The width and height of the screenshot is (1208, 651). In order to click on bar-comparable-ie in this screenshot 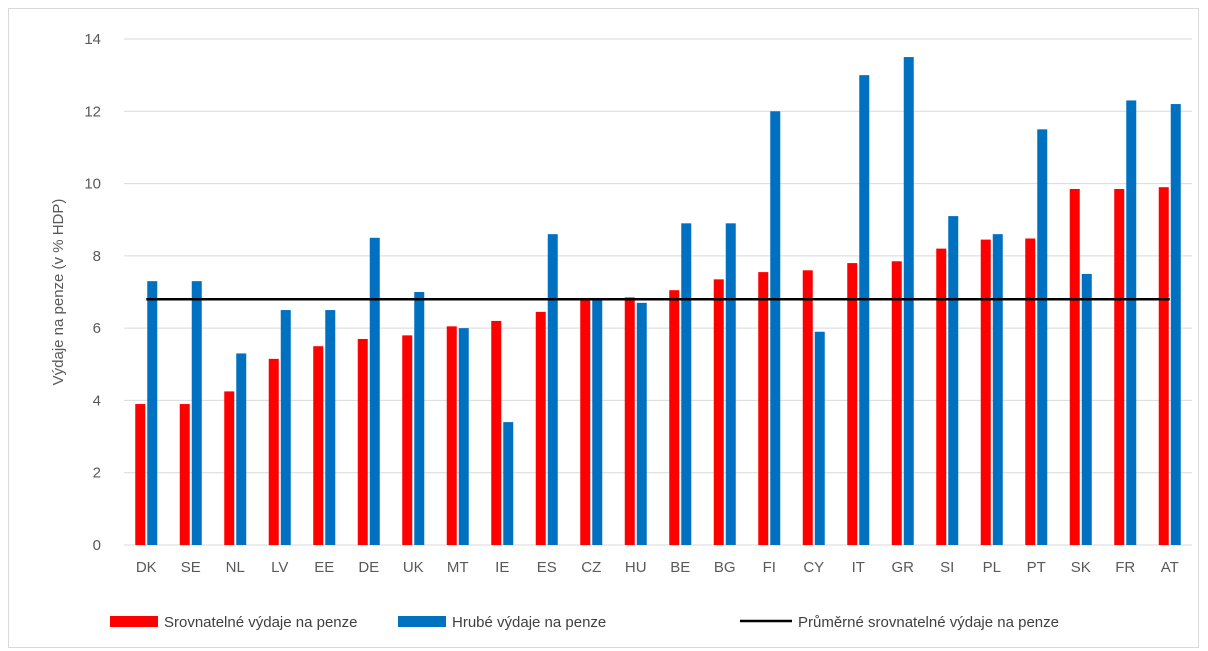, I will do `click(496, 432)`.